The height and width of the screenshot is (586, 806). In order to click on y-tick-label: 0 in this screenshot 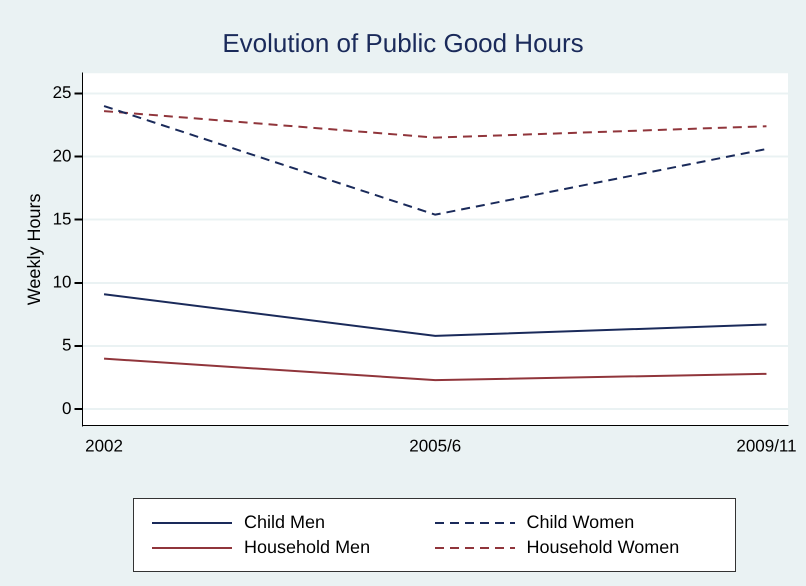, I will do `click(67, 408)`.